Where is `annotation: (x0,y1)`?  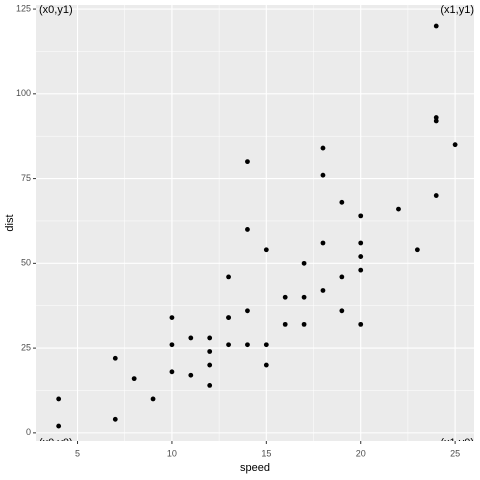
annotation: (x0,y1) is located at coordinates (56, 10).